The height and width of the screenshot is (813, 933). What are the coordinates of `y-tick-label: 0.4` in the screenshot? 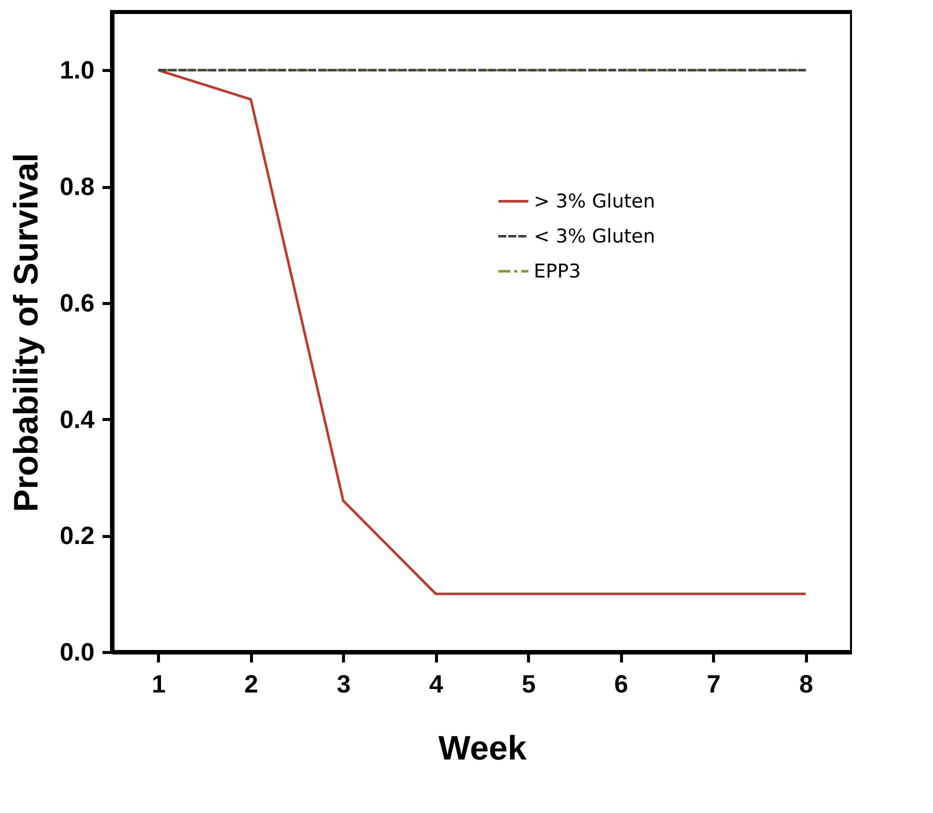 It's located at (77, 420).